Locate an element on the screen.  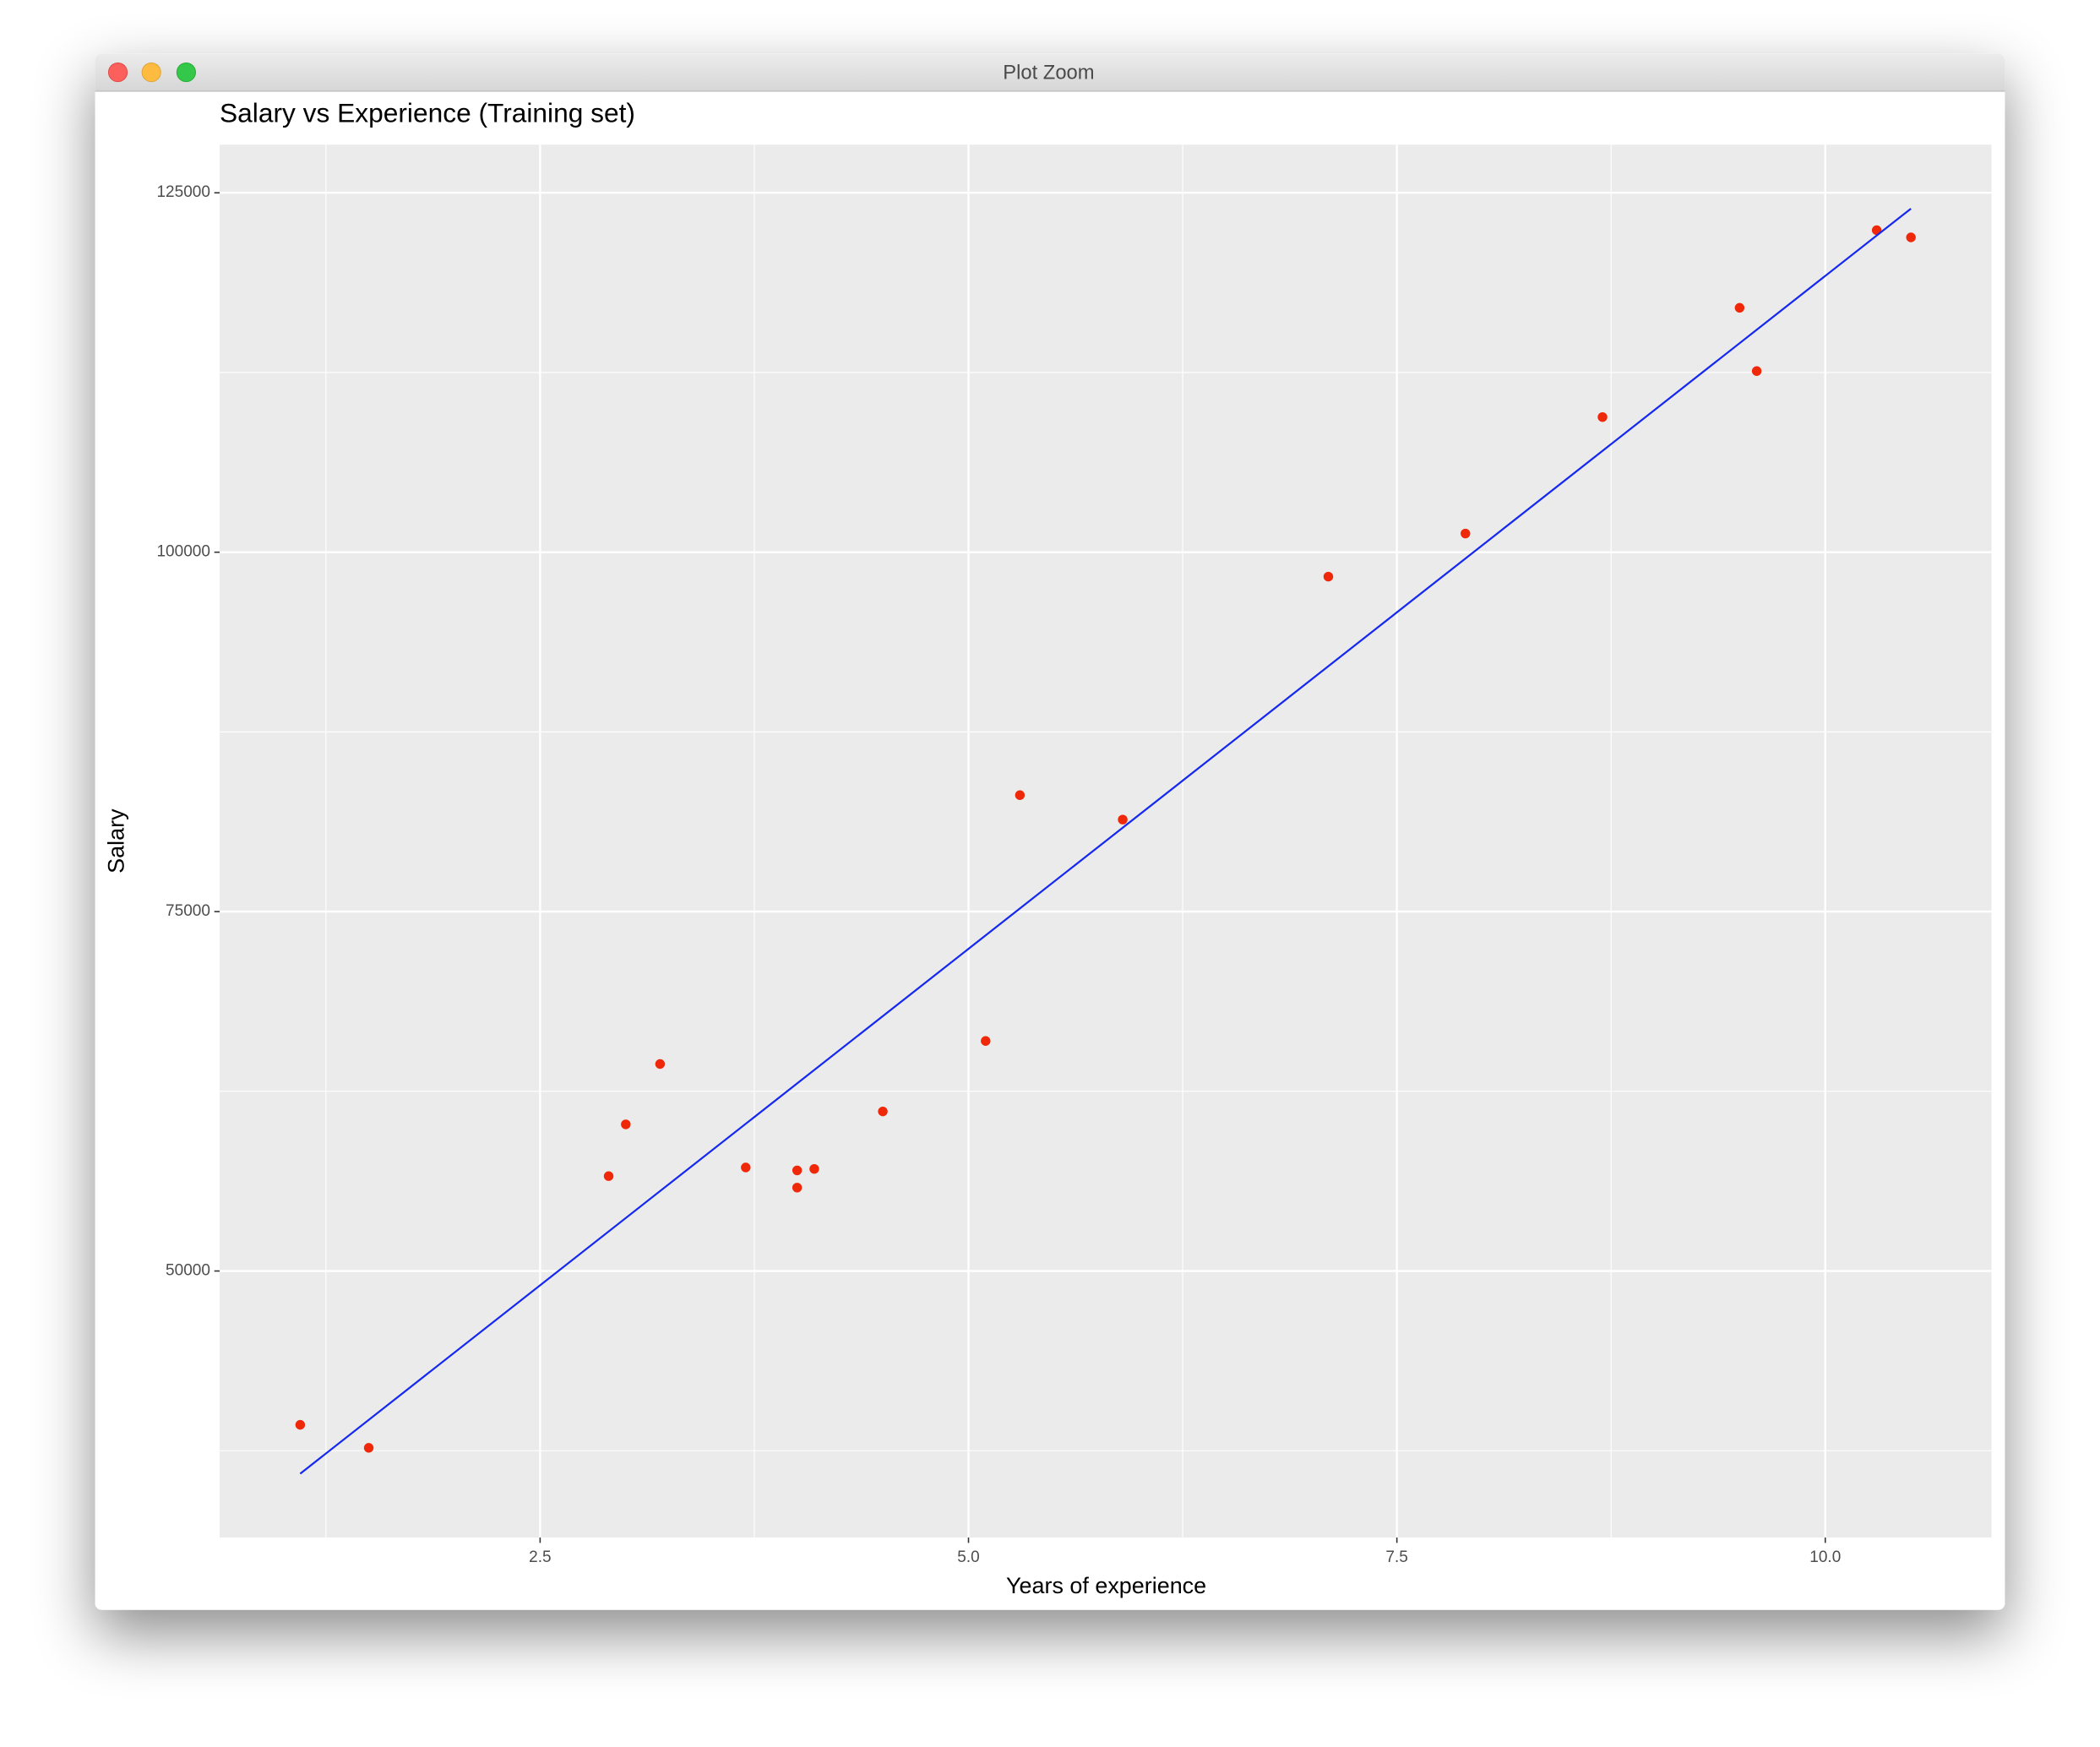
window-title: Plot Zoom is located at coordinates (1048, 73).